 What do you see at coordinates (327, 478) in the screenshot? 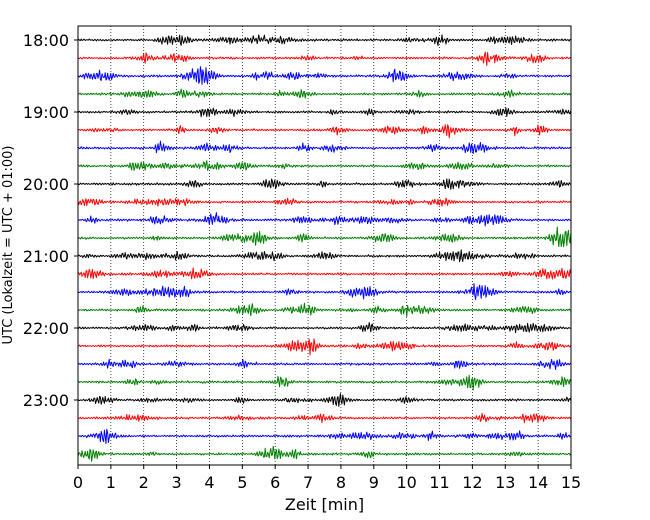
I see `x-axis-ticks: 0 1 2 3 4 5 6 7 8 9 10 11 12 13 14 15` at bounding box center [327, 478].